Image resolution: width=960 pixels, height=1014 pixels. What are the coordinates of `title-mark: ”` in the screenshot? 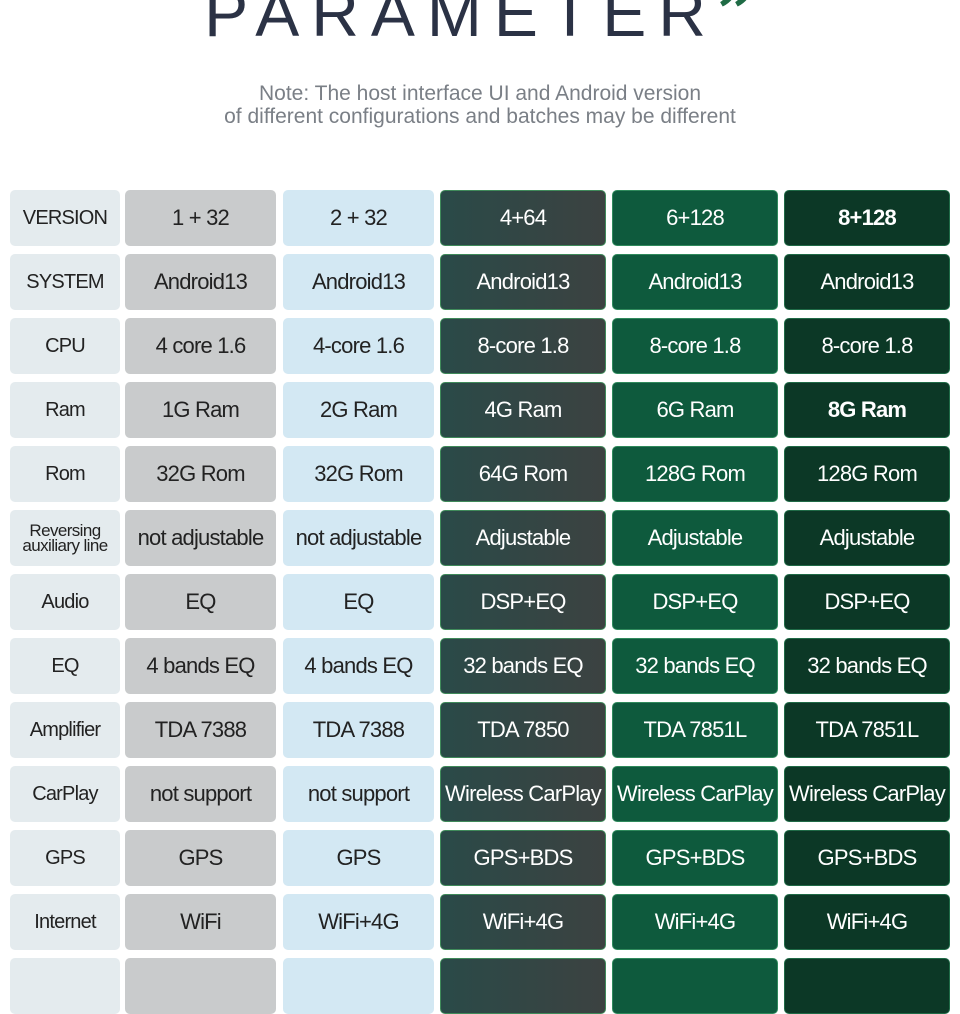 It's located at (736, 26).